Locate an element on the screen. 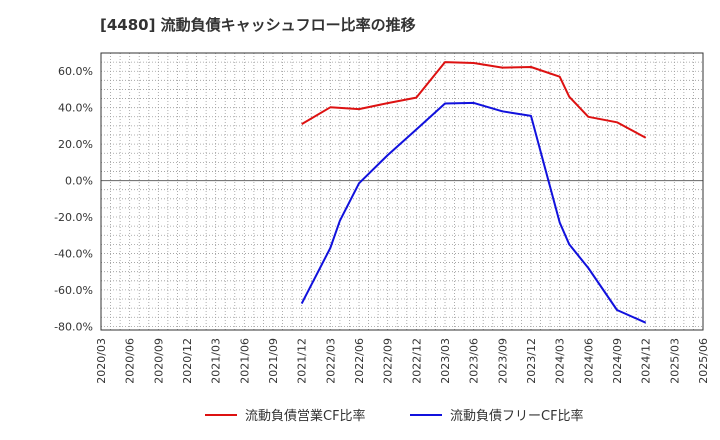 Image resolution: width=720 pixels, height=440 pixels. x-tick-label: 2024/03 is located at coordinates (560, 361).